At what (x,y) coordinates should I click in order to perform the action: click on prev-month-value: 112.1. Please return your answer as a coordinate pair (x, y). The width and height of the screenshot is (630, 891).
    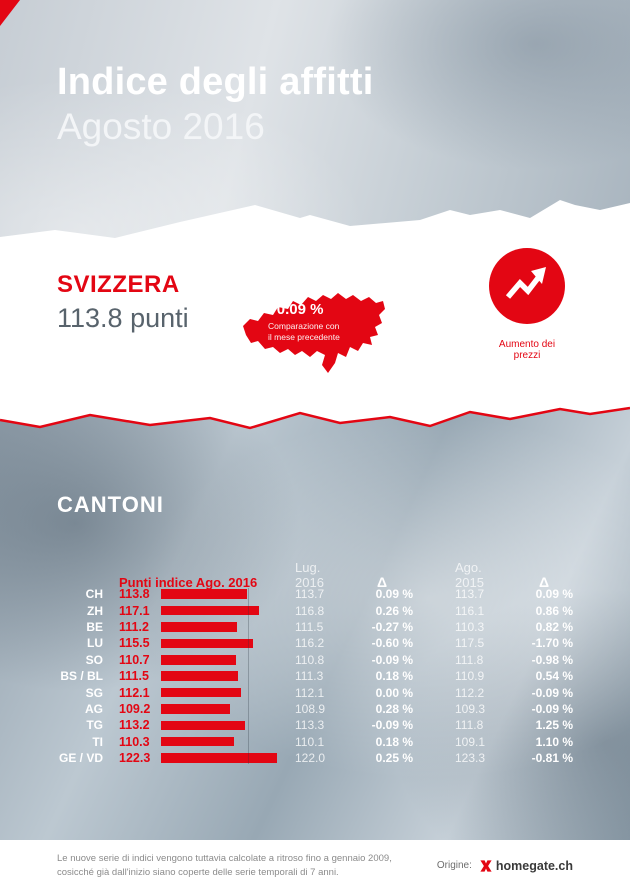
    Looking at the image, I should click on (310, 692).